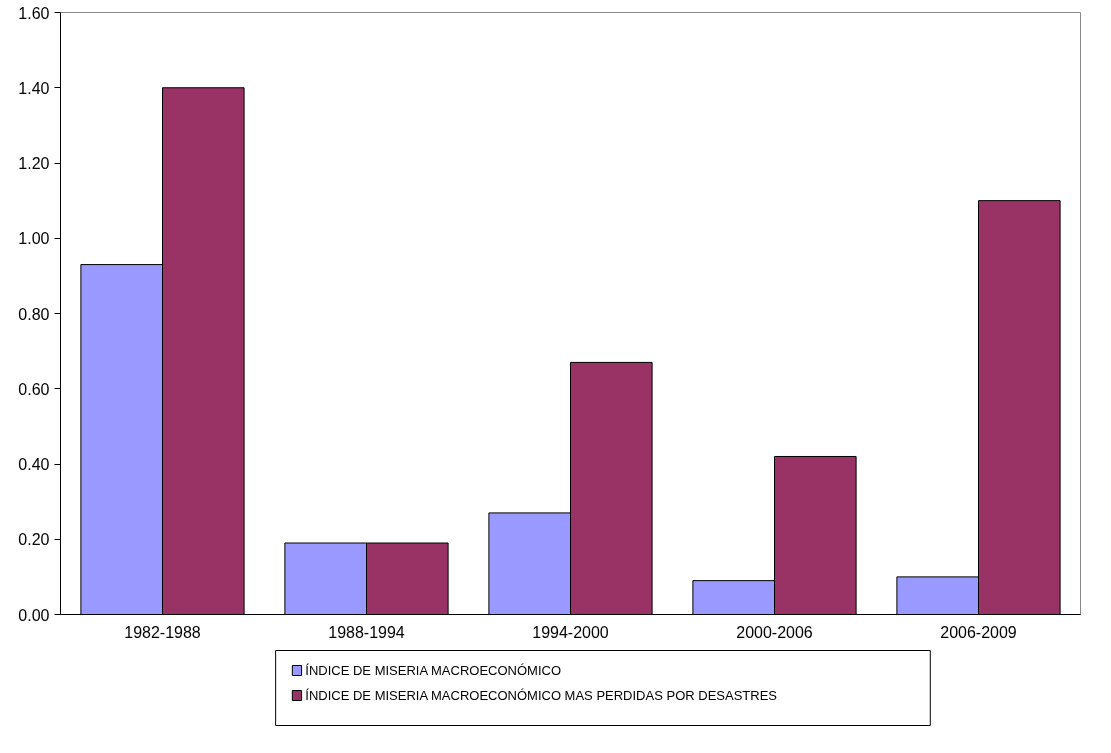 The height and width of the screenshot is (753, 1111). What do you see at coordinates (162, 632) in the screenshot?
I see `x-tick-label: 1982-1988` at bounding box center [162, 632].